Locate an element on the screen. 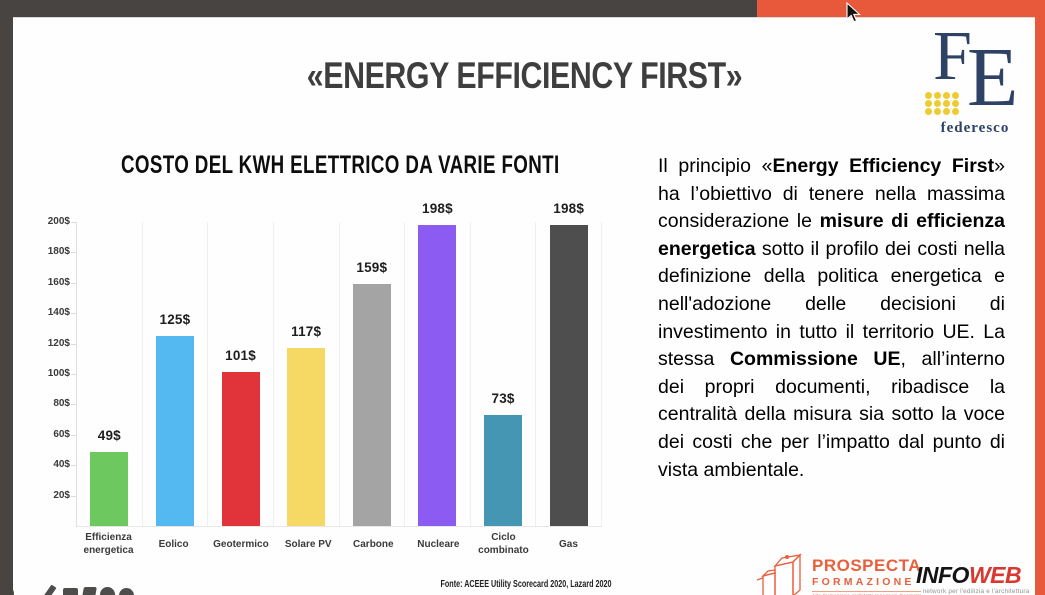 This screenshot has width=1045, height=595. chart-column-geotermico: 101$ is located at coordinates (241, 374).